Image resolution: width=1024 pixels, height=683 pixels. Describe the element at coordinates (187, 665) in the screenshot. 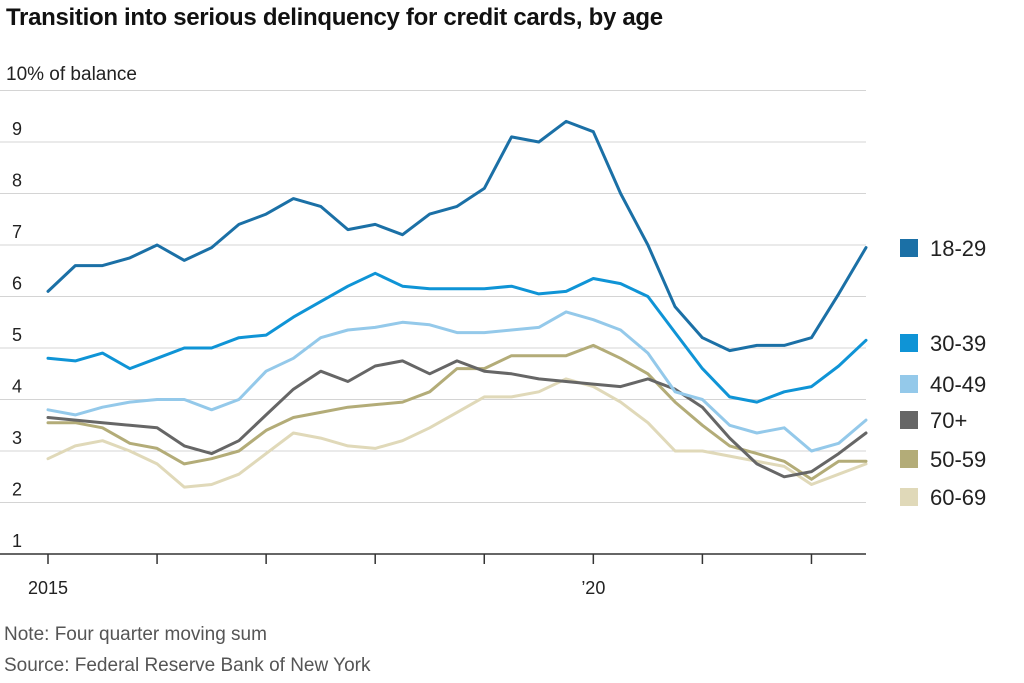

I see `chart-source: Source: Federal Reserve Bank of New York` at that location.